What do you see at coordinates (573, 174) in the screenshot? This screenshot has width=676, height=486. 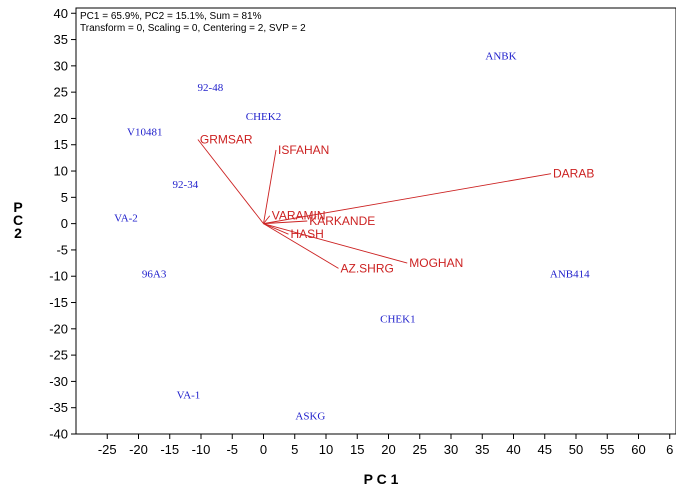 I see `environment-label: DARAB` at bounding box center [573, 174].